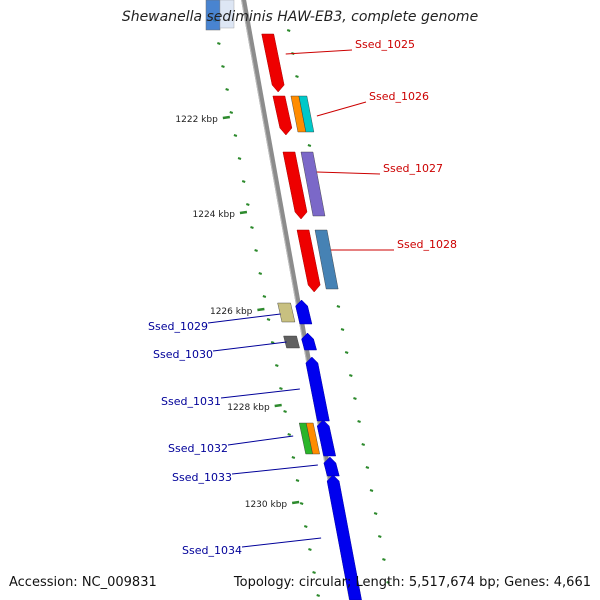  Describe the element at coordinates (212, 550) in the screenshot. I see `reverse-gene-label: Ssed_1034` at that location.